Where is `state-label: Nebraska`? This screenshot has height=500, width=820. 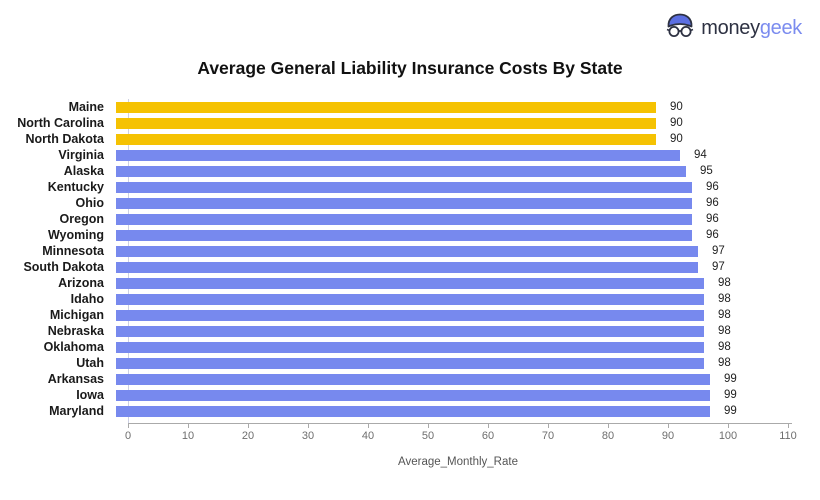
state-label: Nebraska is located at coordinates (75, 331).